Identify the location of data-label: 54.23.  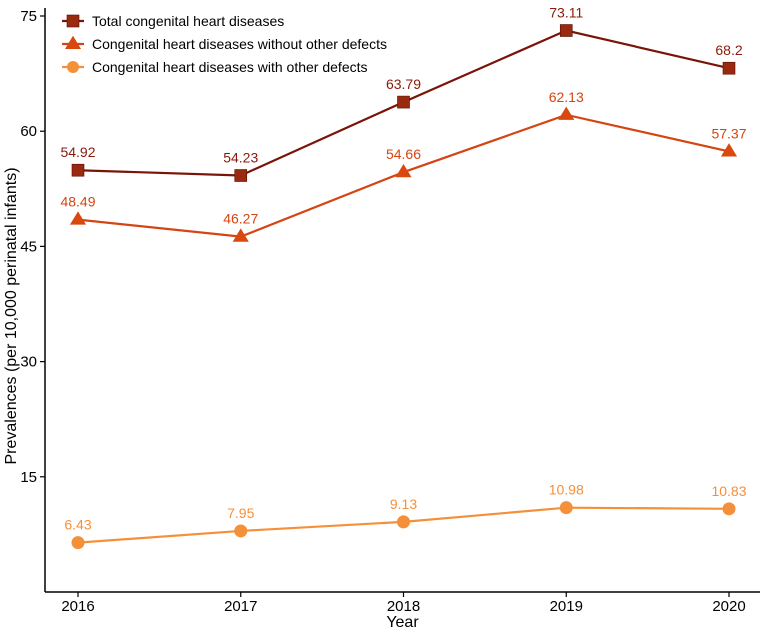
(240, 158).